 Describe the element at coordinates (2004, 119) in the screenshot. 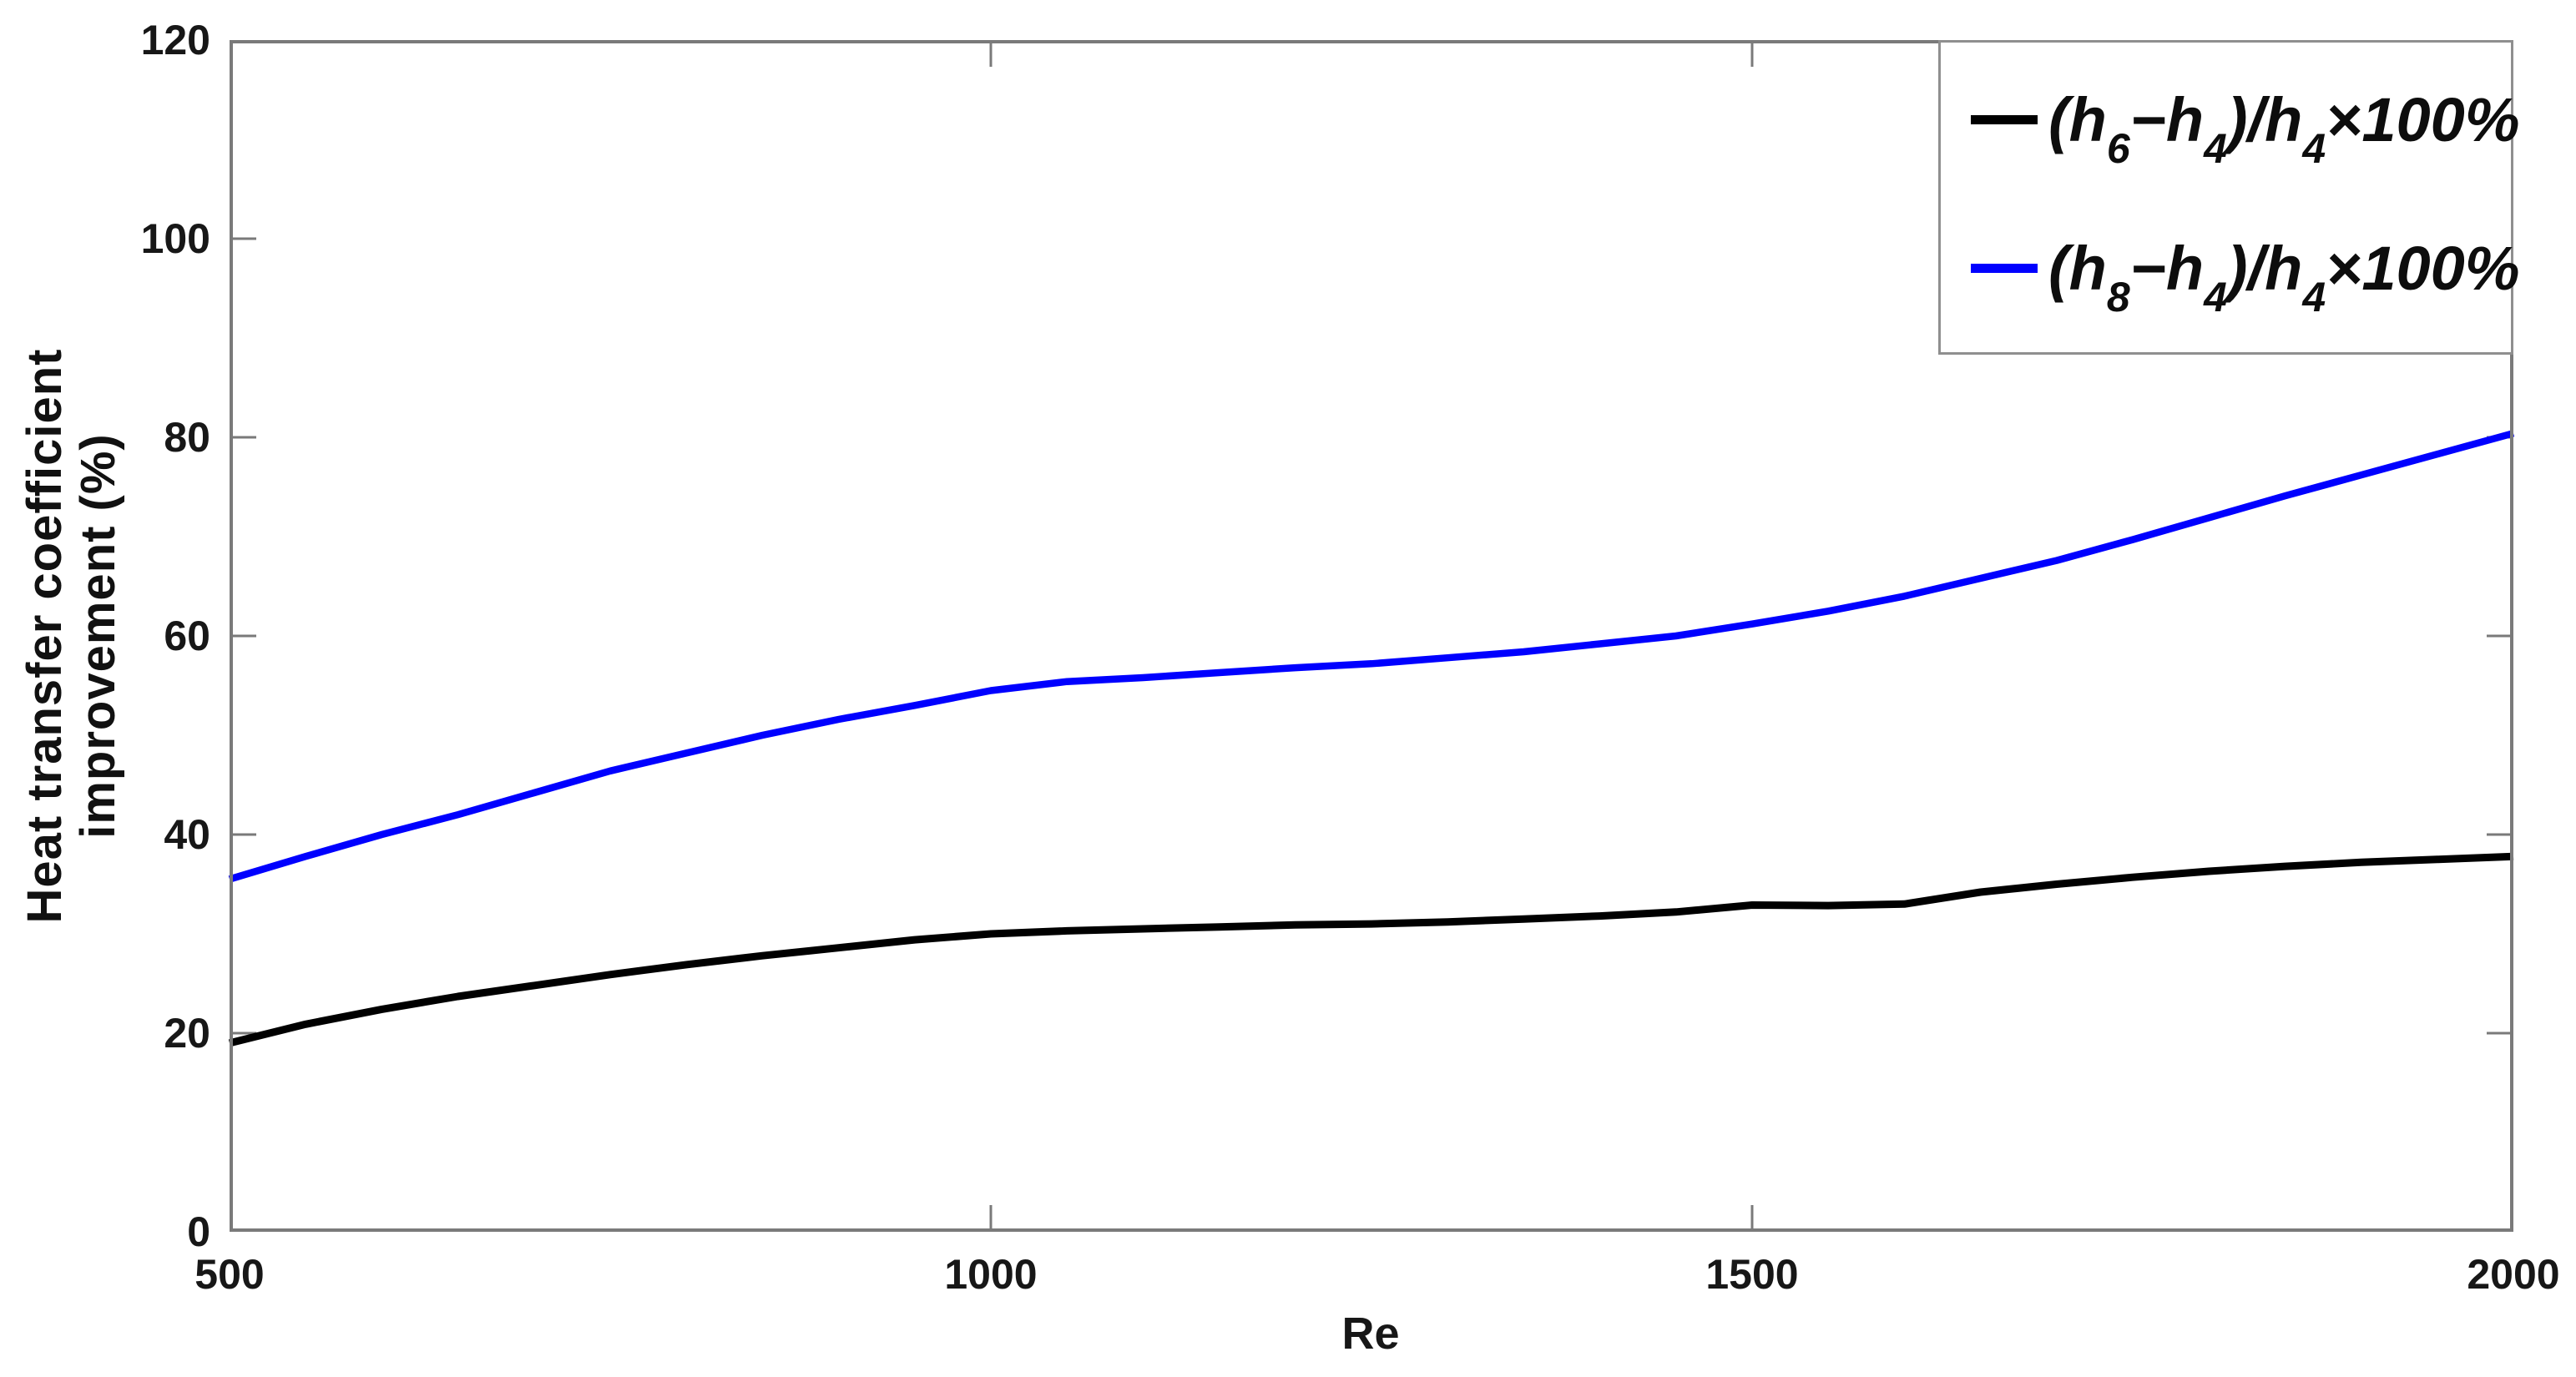

I see `legend-line-sample-black` at that location.